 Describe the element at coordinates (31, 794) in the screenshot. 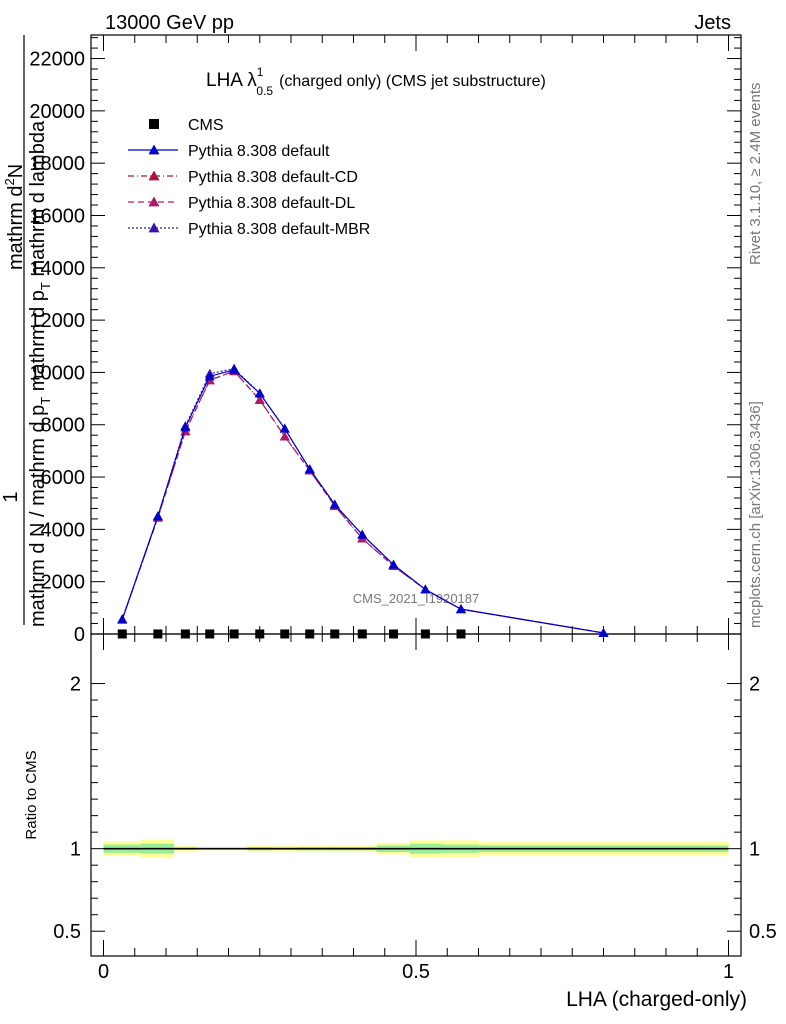

I see `ratio-y-axis-label: Ratio to CMS` at that location.